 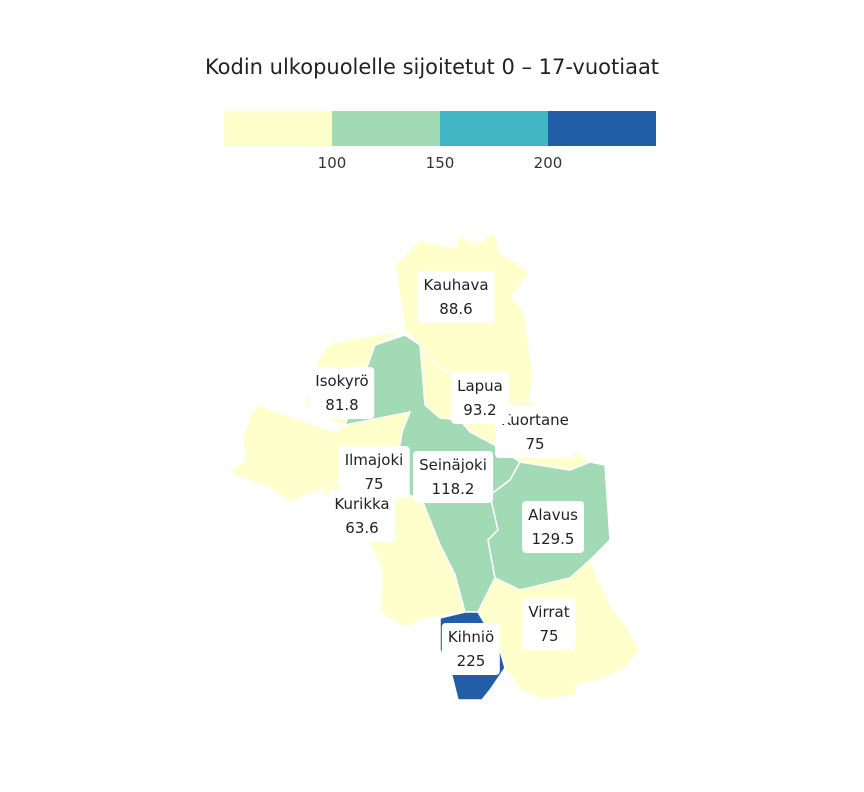 What do you see at coordinates (374, 472) in the screenshot?
I see `region-label-ilmajoki: Ilmajoki 75` at bounding box center [374, 472].